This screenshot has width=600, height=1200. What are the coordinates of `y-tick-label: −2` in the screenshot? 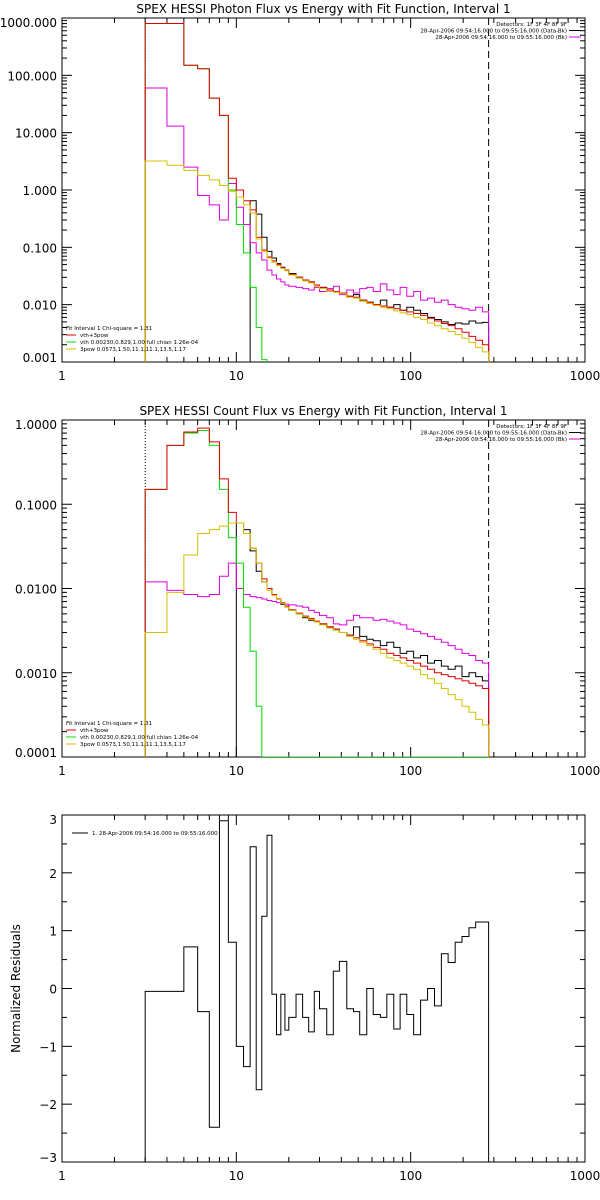 It's located at (48, 1105).